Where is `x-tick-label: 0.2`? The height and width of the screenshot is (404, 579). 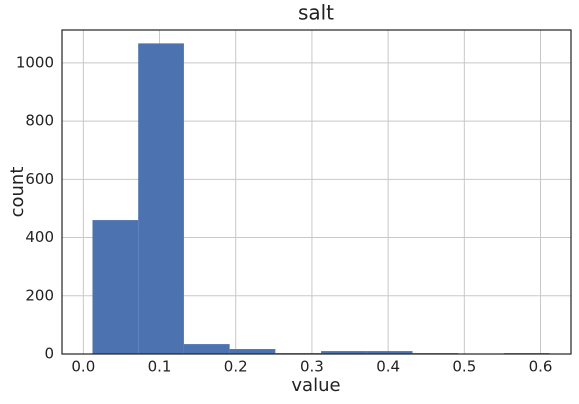
x-tick-label: 0.2 is located at coordinates (236, 367).